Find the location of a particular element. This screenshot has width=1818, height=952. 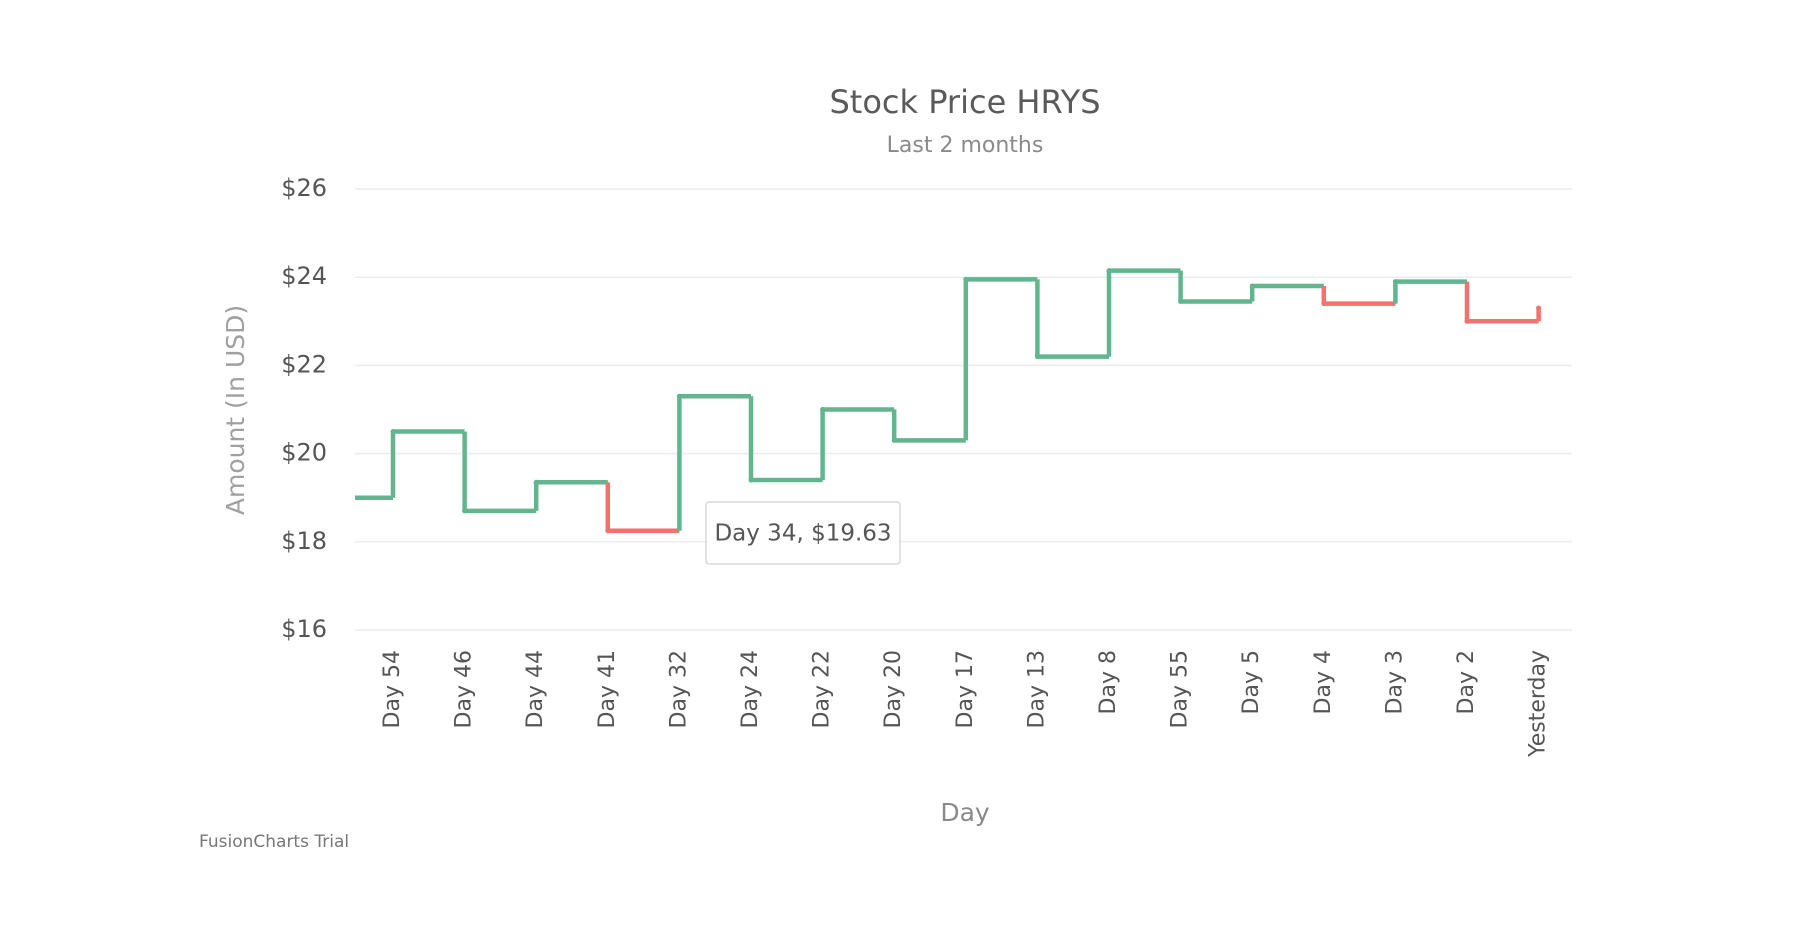

tooltip-box is located at coordinates (803, 533).